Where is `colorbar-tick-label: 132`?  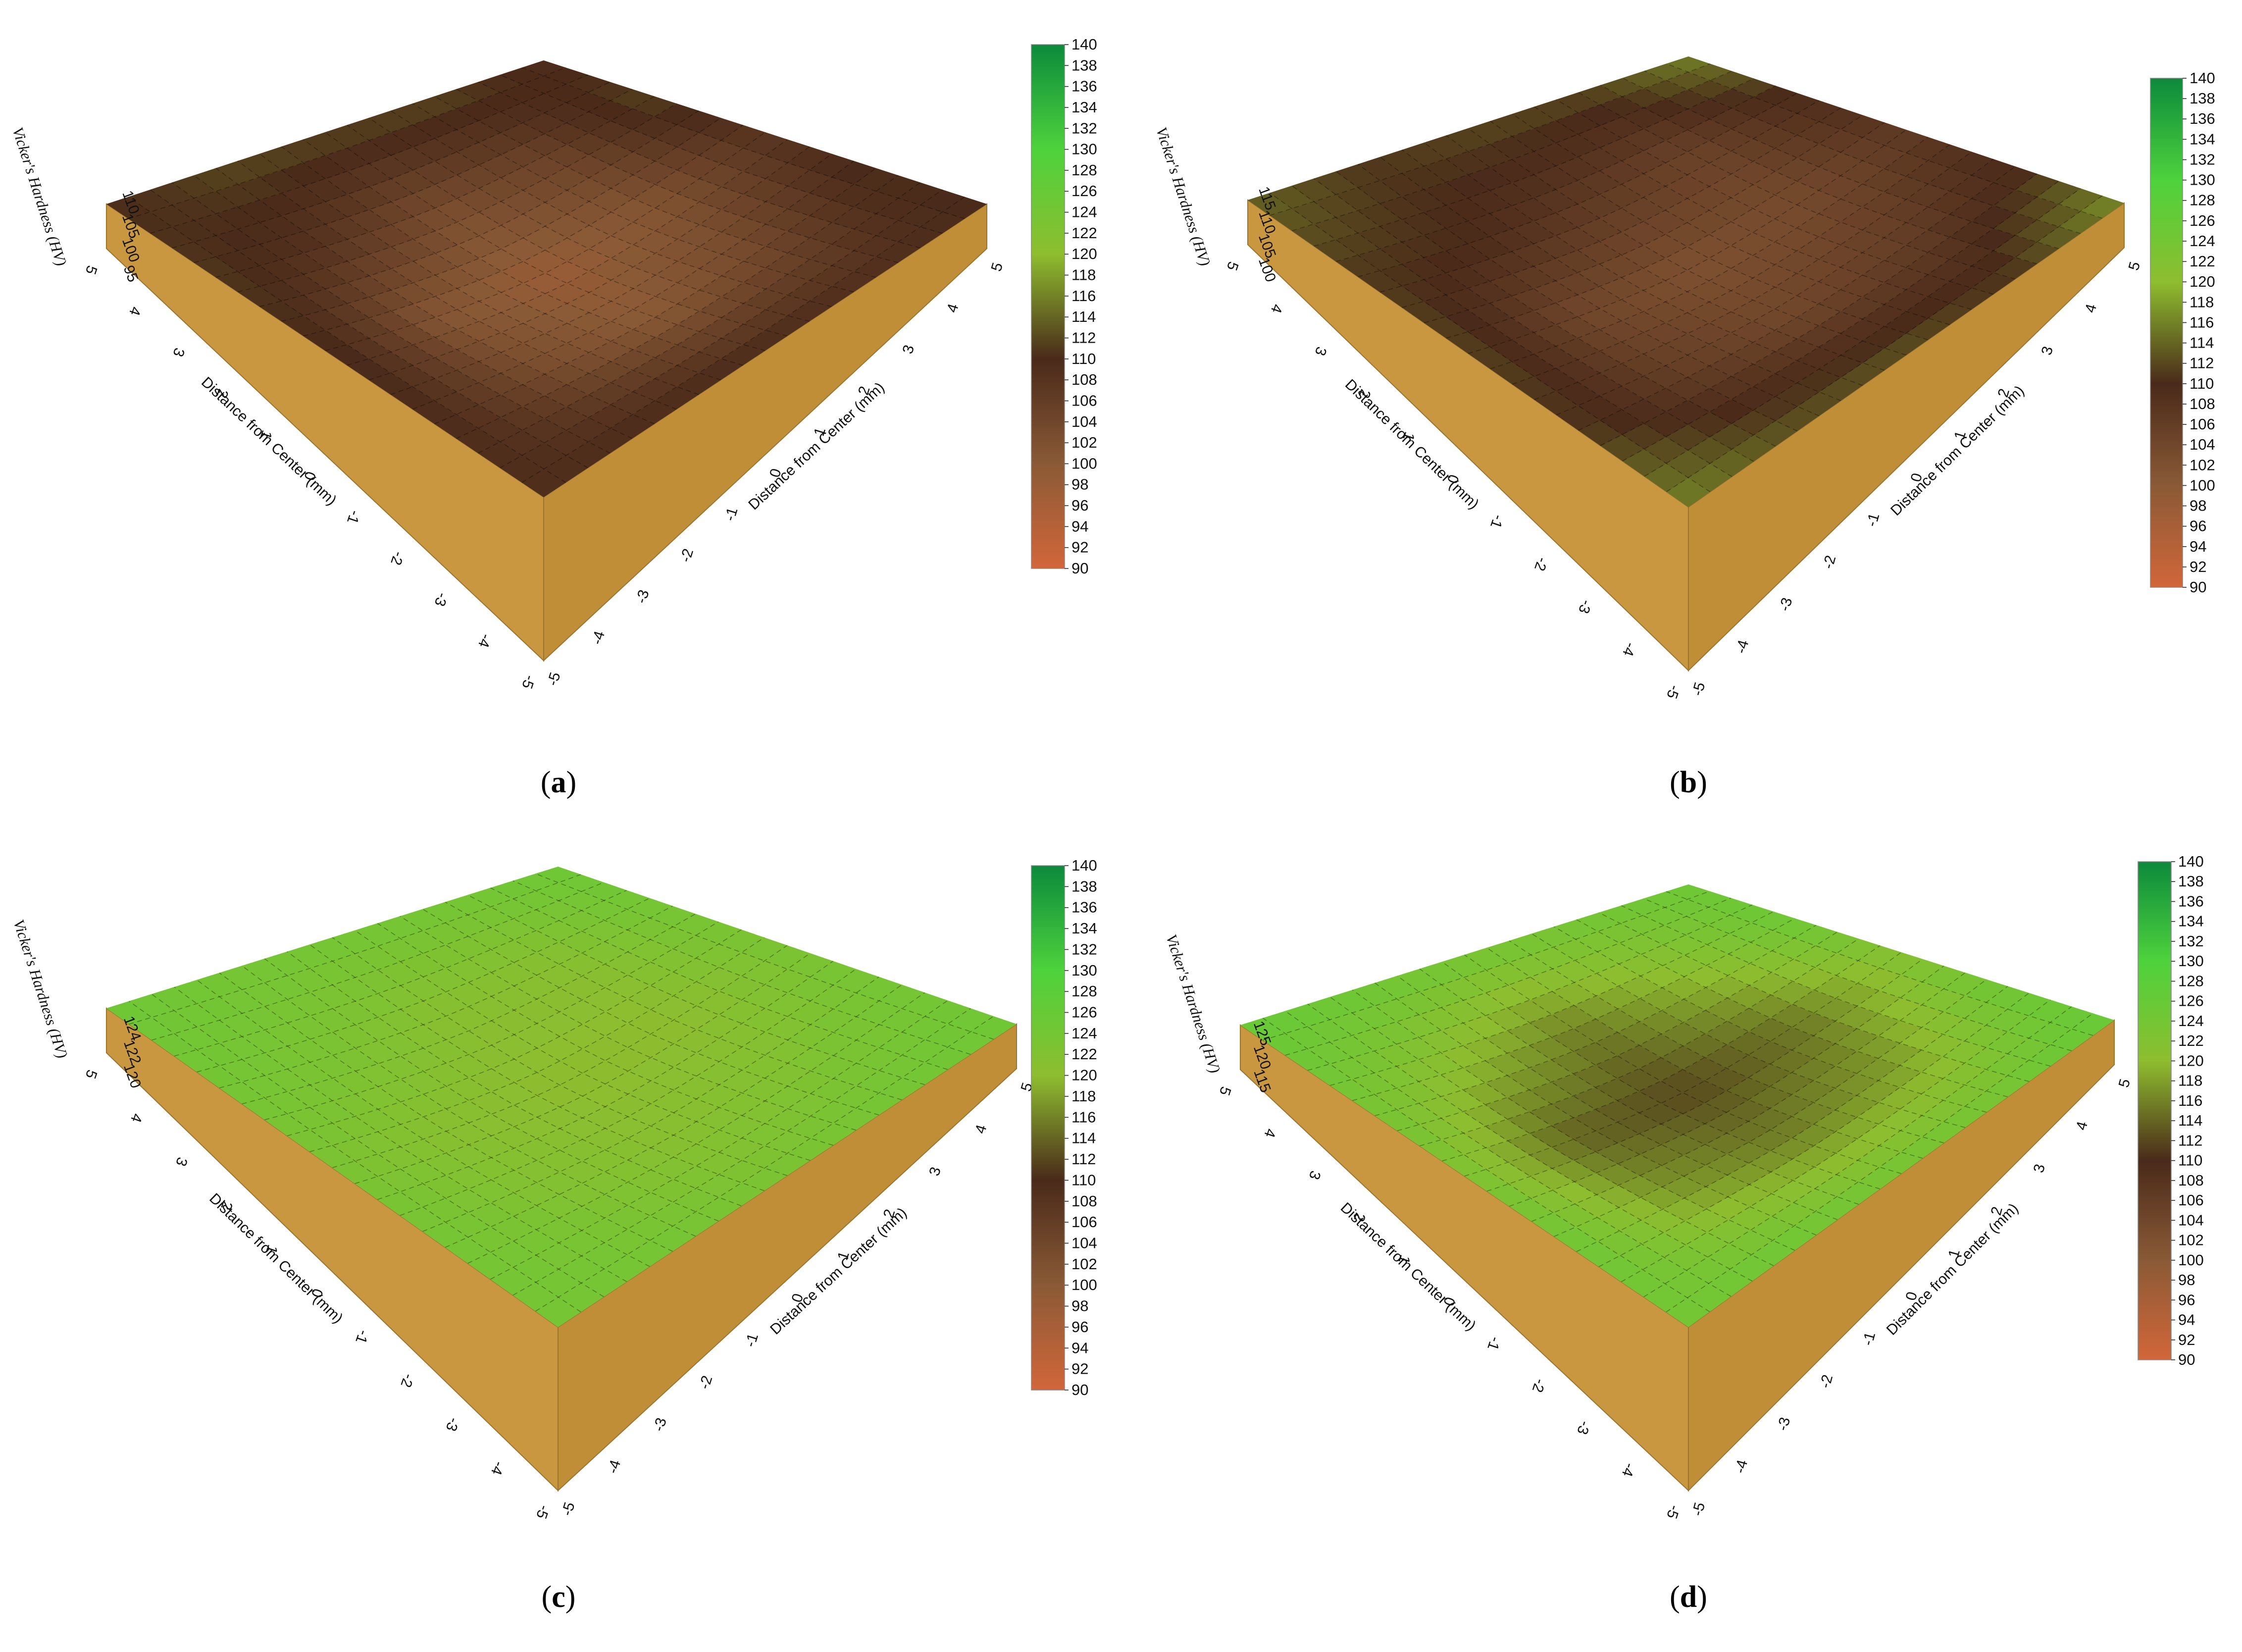 colorbar-tick-label: 132 is located at coordinates (1084, 949).